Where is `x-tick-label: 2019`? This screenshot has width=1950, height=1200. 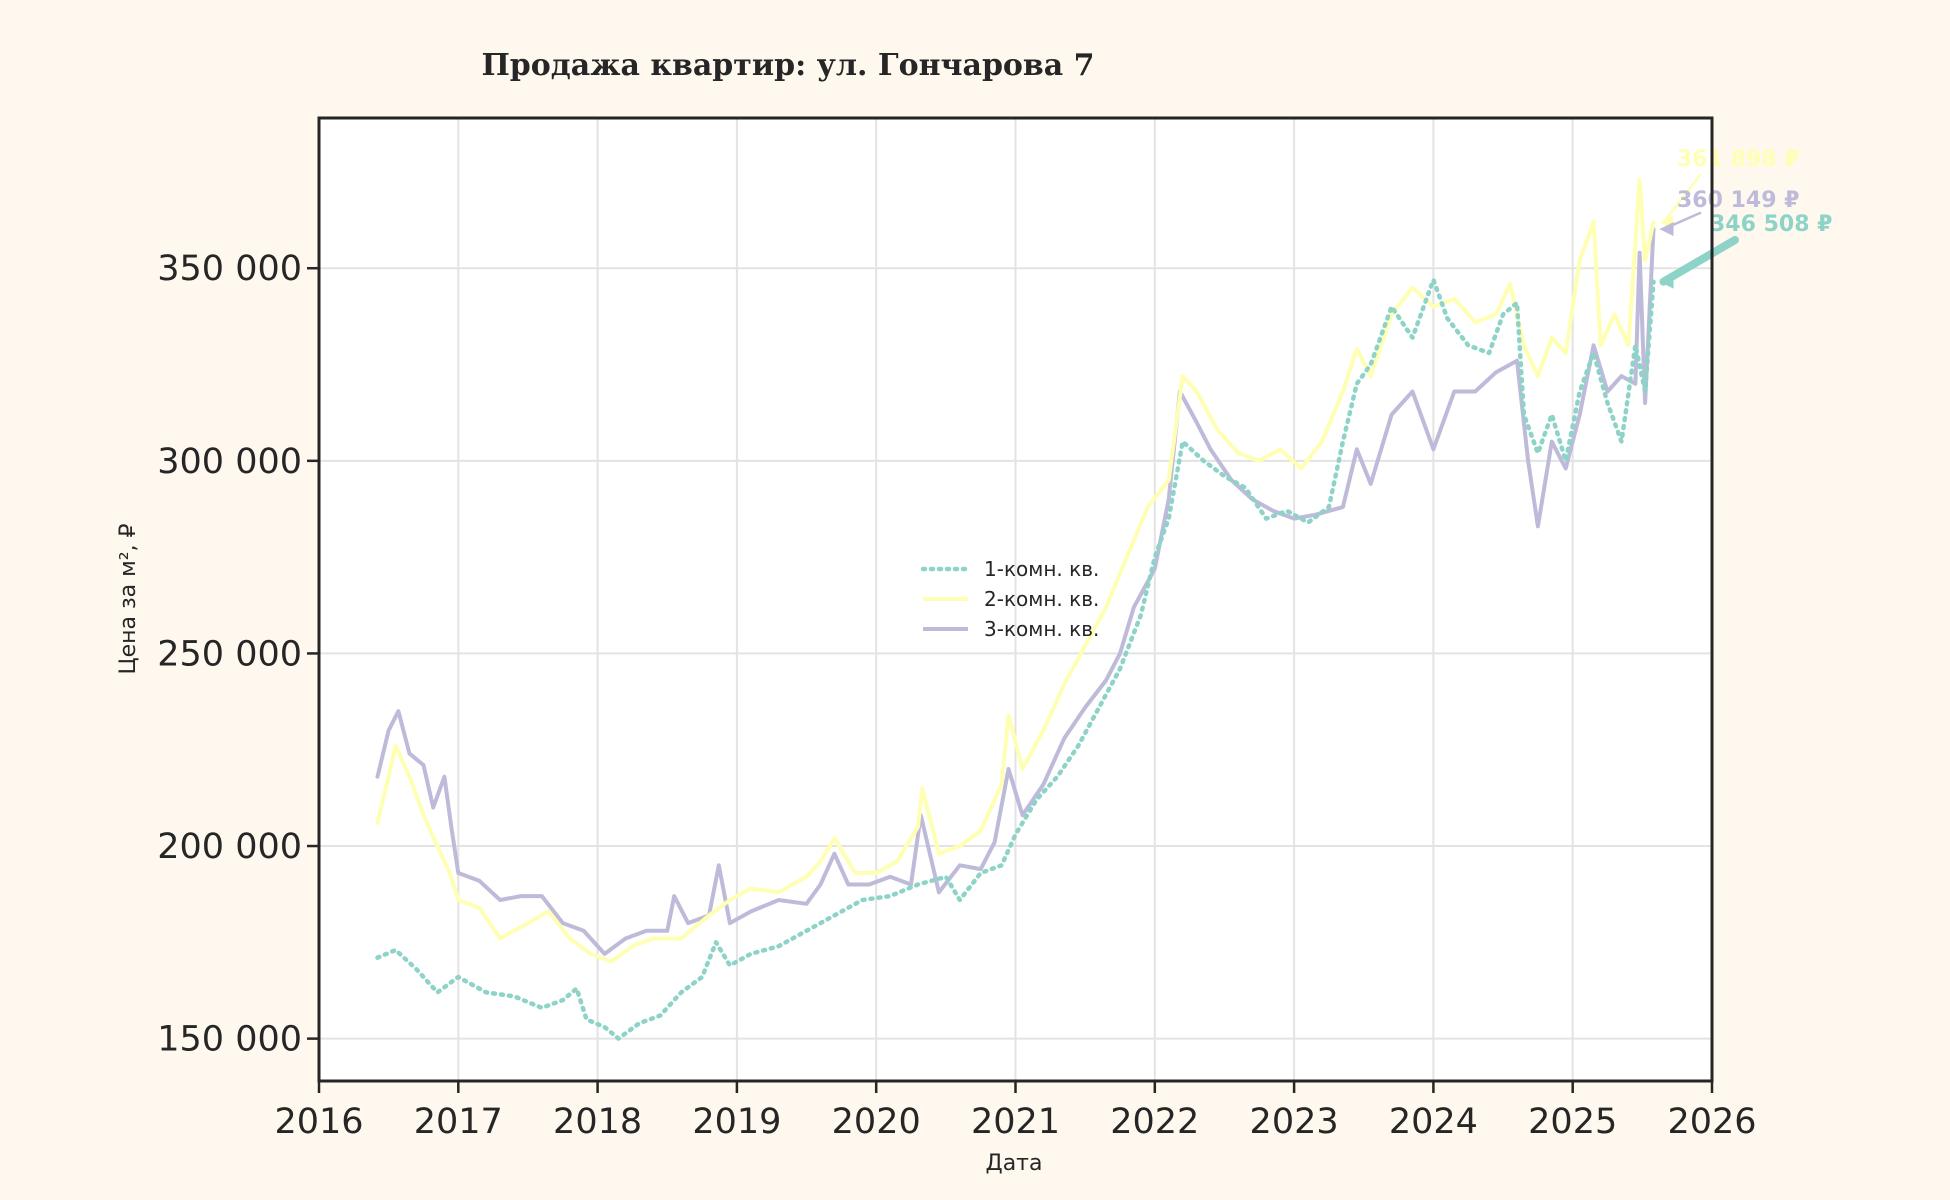 x-tick-label: 2019 is located at coordinates (736, 1122).